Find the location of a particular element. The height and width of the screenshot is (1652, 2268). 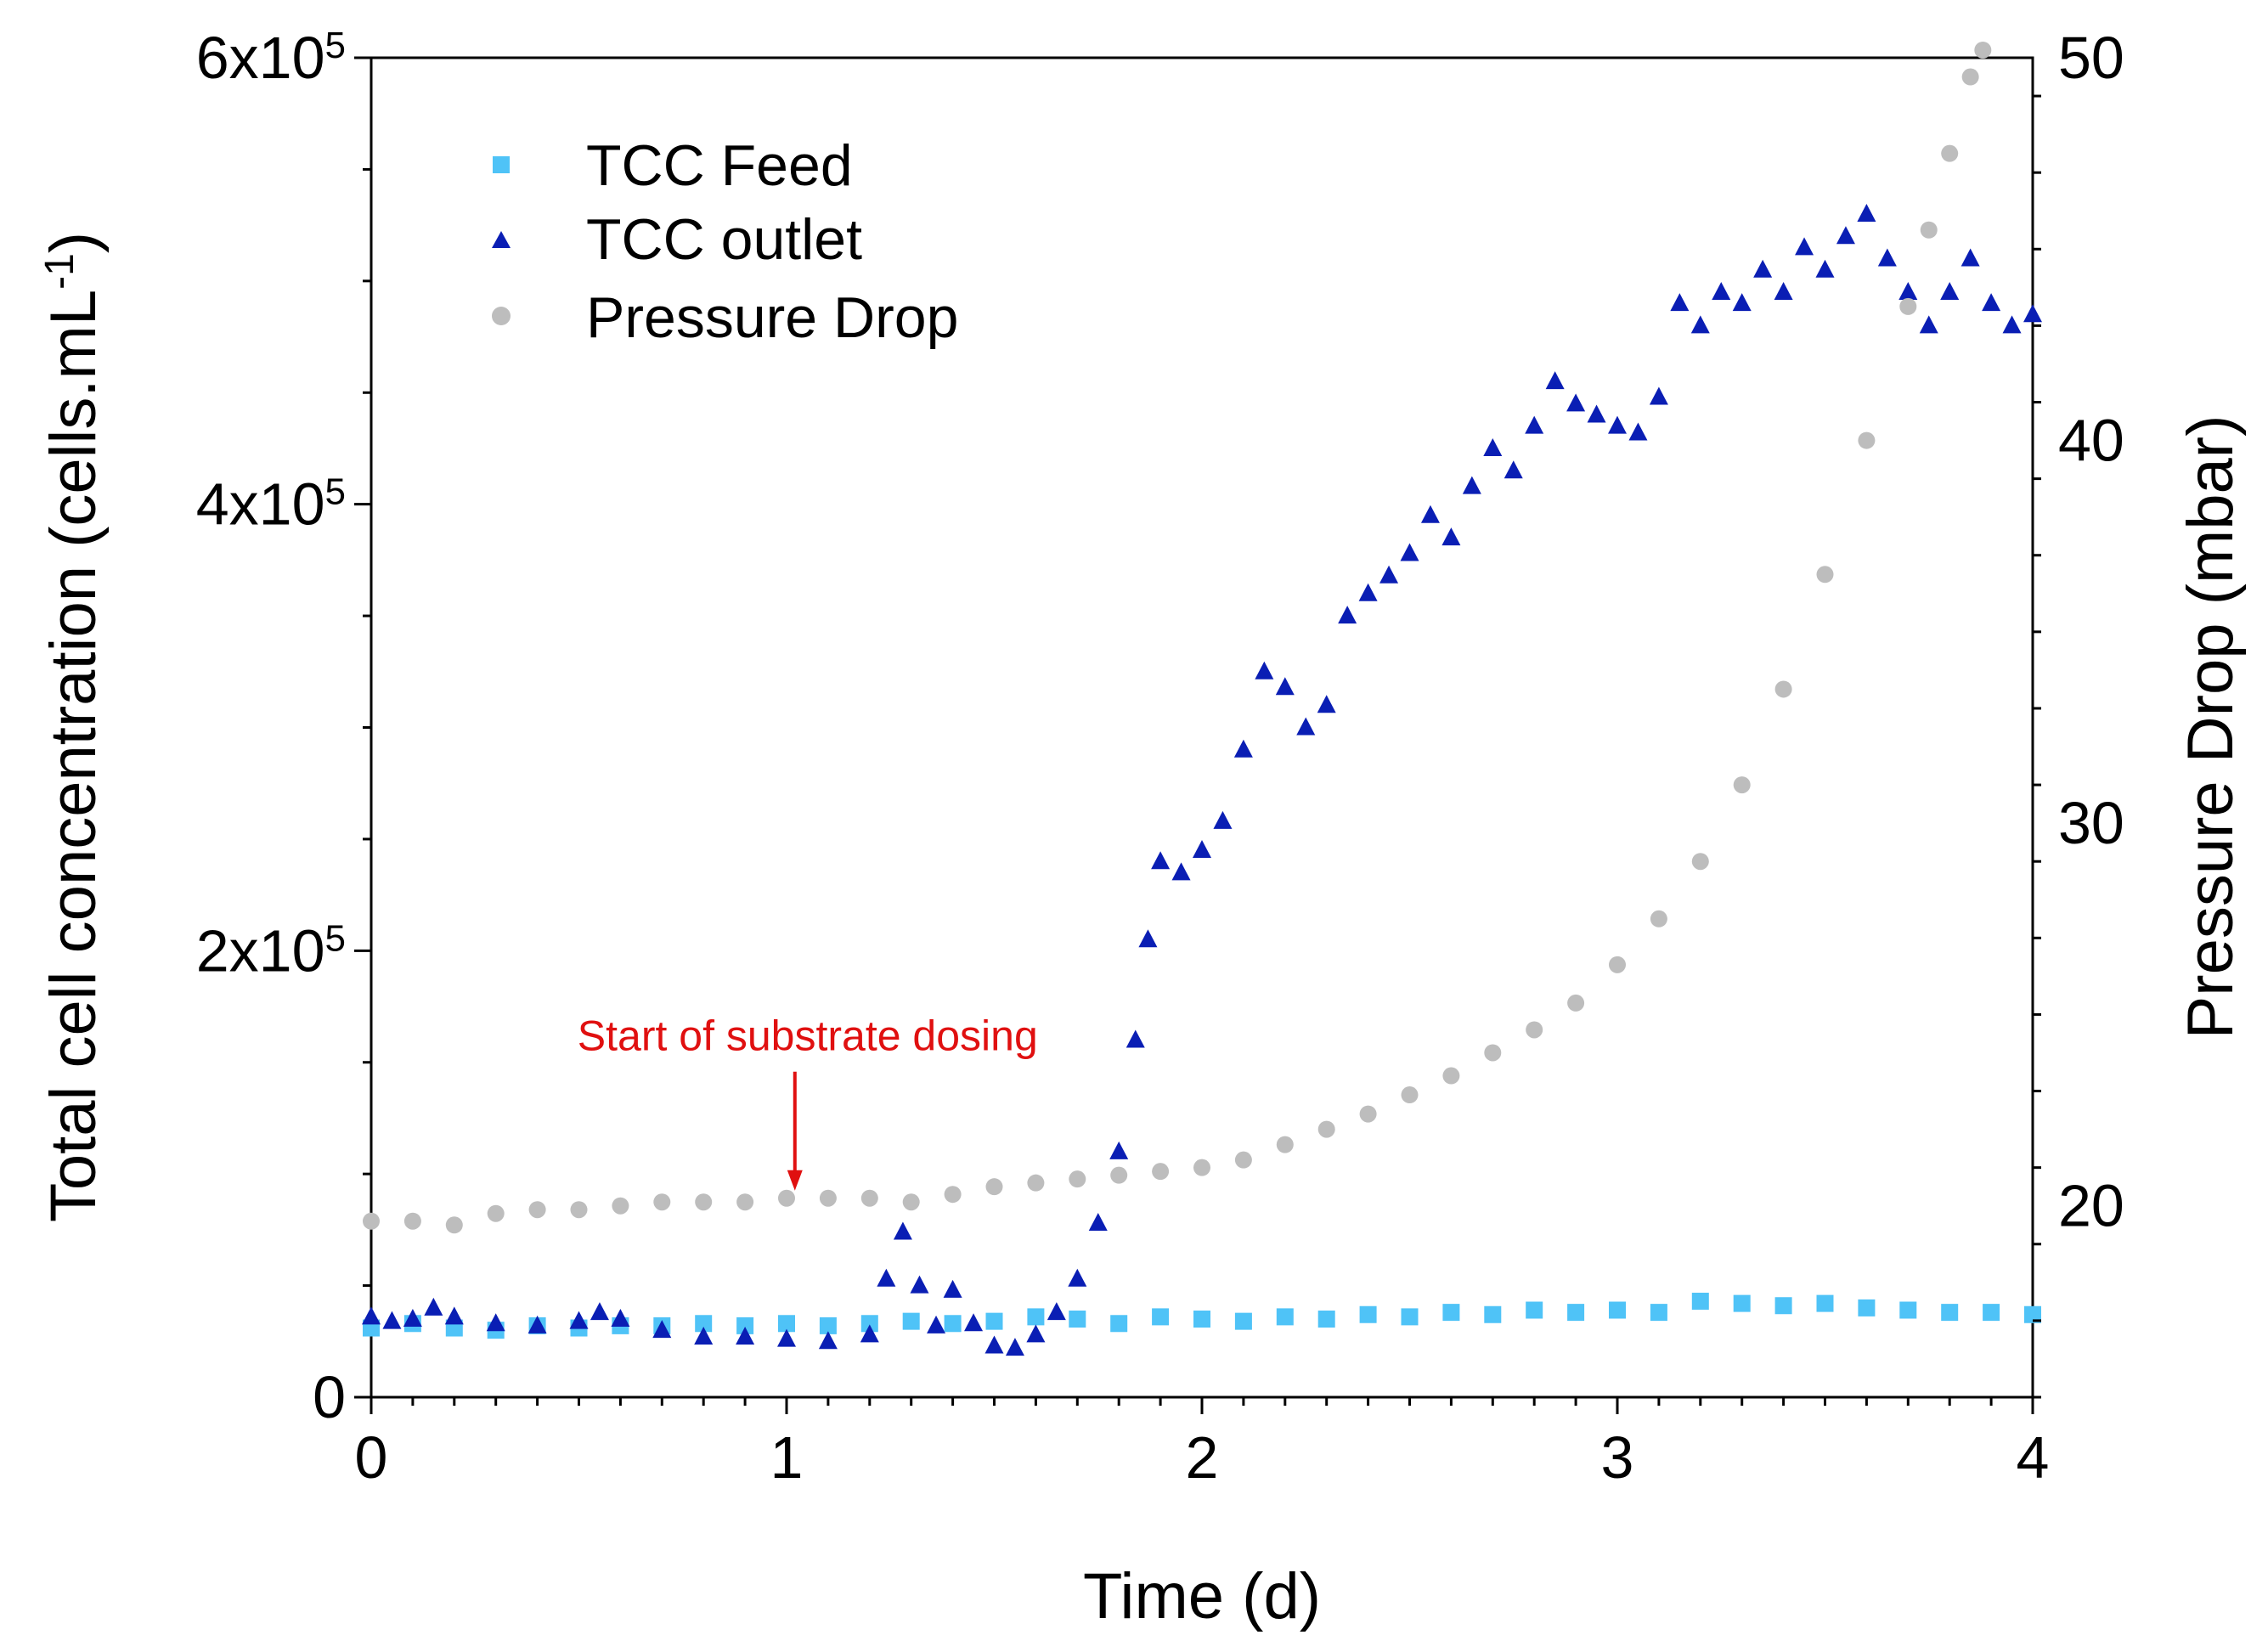

legend-marker-pressure-drop is located at coordinates (501, 316).